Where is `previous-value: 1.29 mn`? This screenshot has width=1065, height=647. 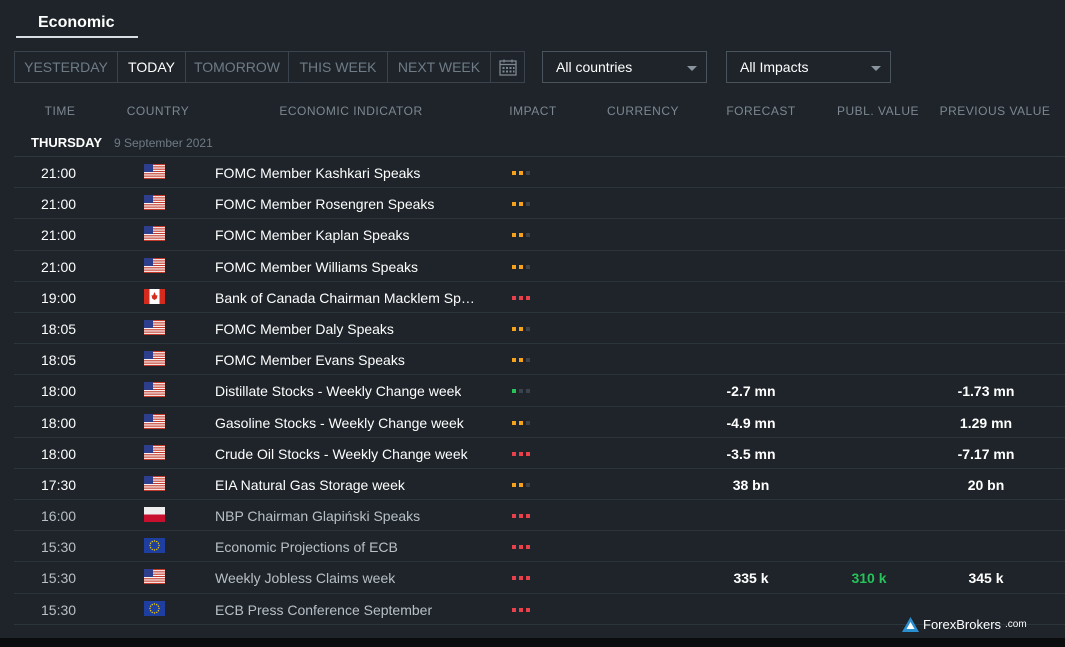
previous-value: 1.29 mn is located at coordinates (986, 422).